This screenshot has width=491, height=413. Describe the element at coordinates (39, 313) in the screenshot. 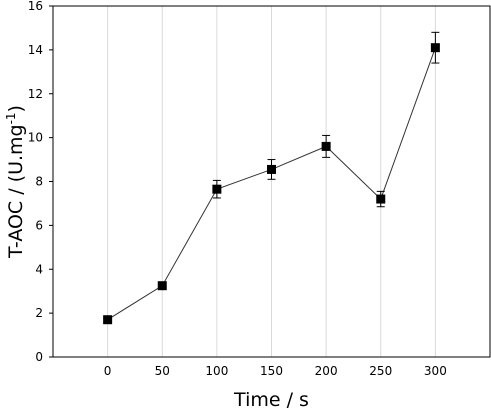

I see `y-tick-label-1: 2` at that location.